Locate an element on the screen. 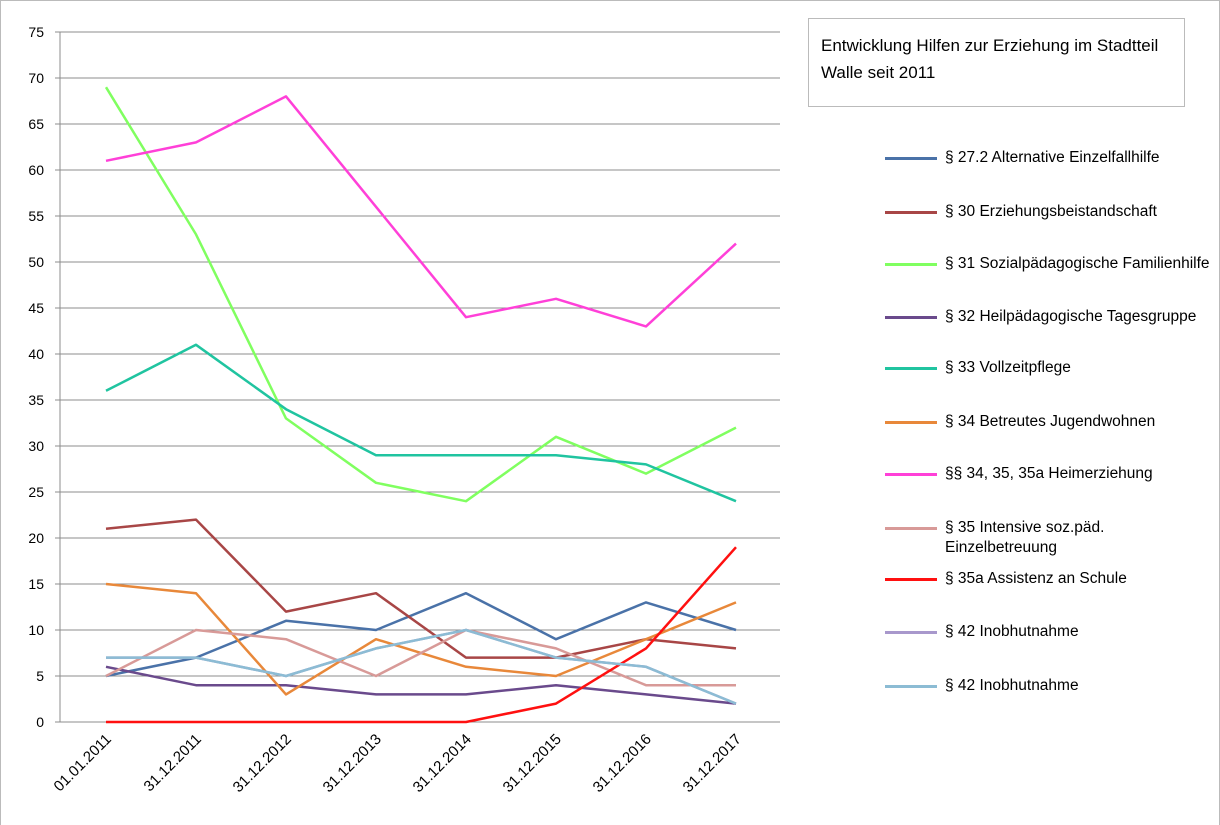 This screenshot has width=1220, height=825. legend-label: § 30 Erziehungsbeistandschaft is located at coordinates (1051, 211).